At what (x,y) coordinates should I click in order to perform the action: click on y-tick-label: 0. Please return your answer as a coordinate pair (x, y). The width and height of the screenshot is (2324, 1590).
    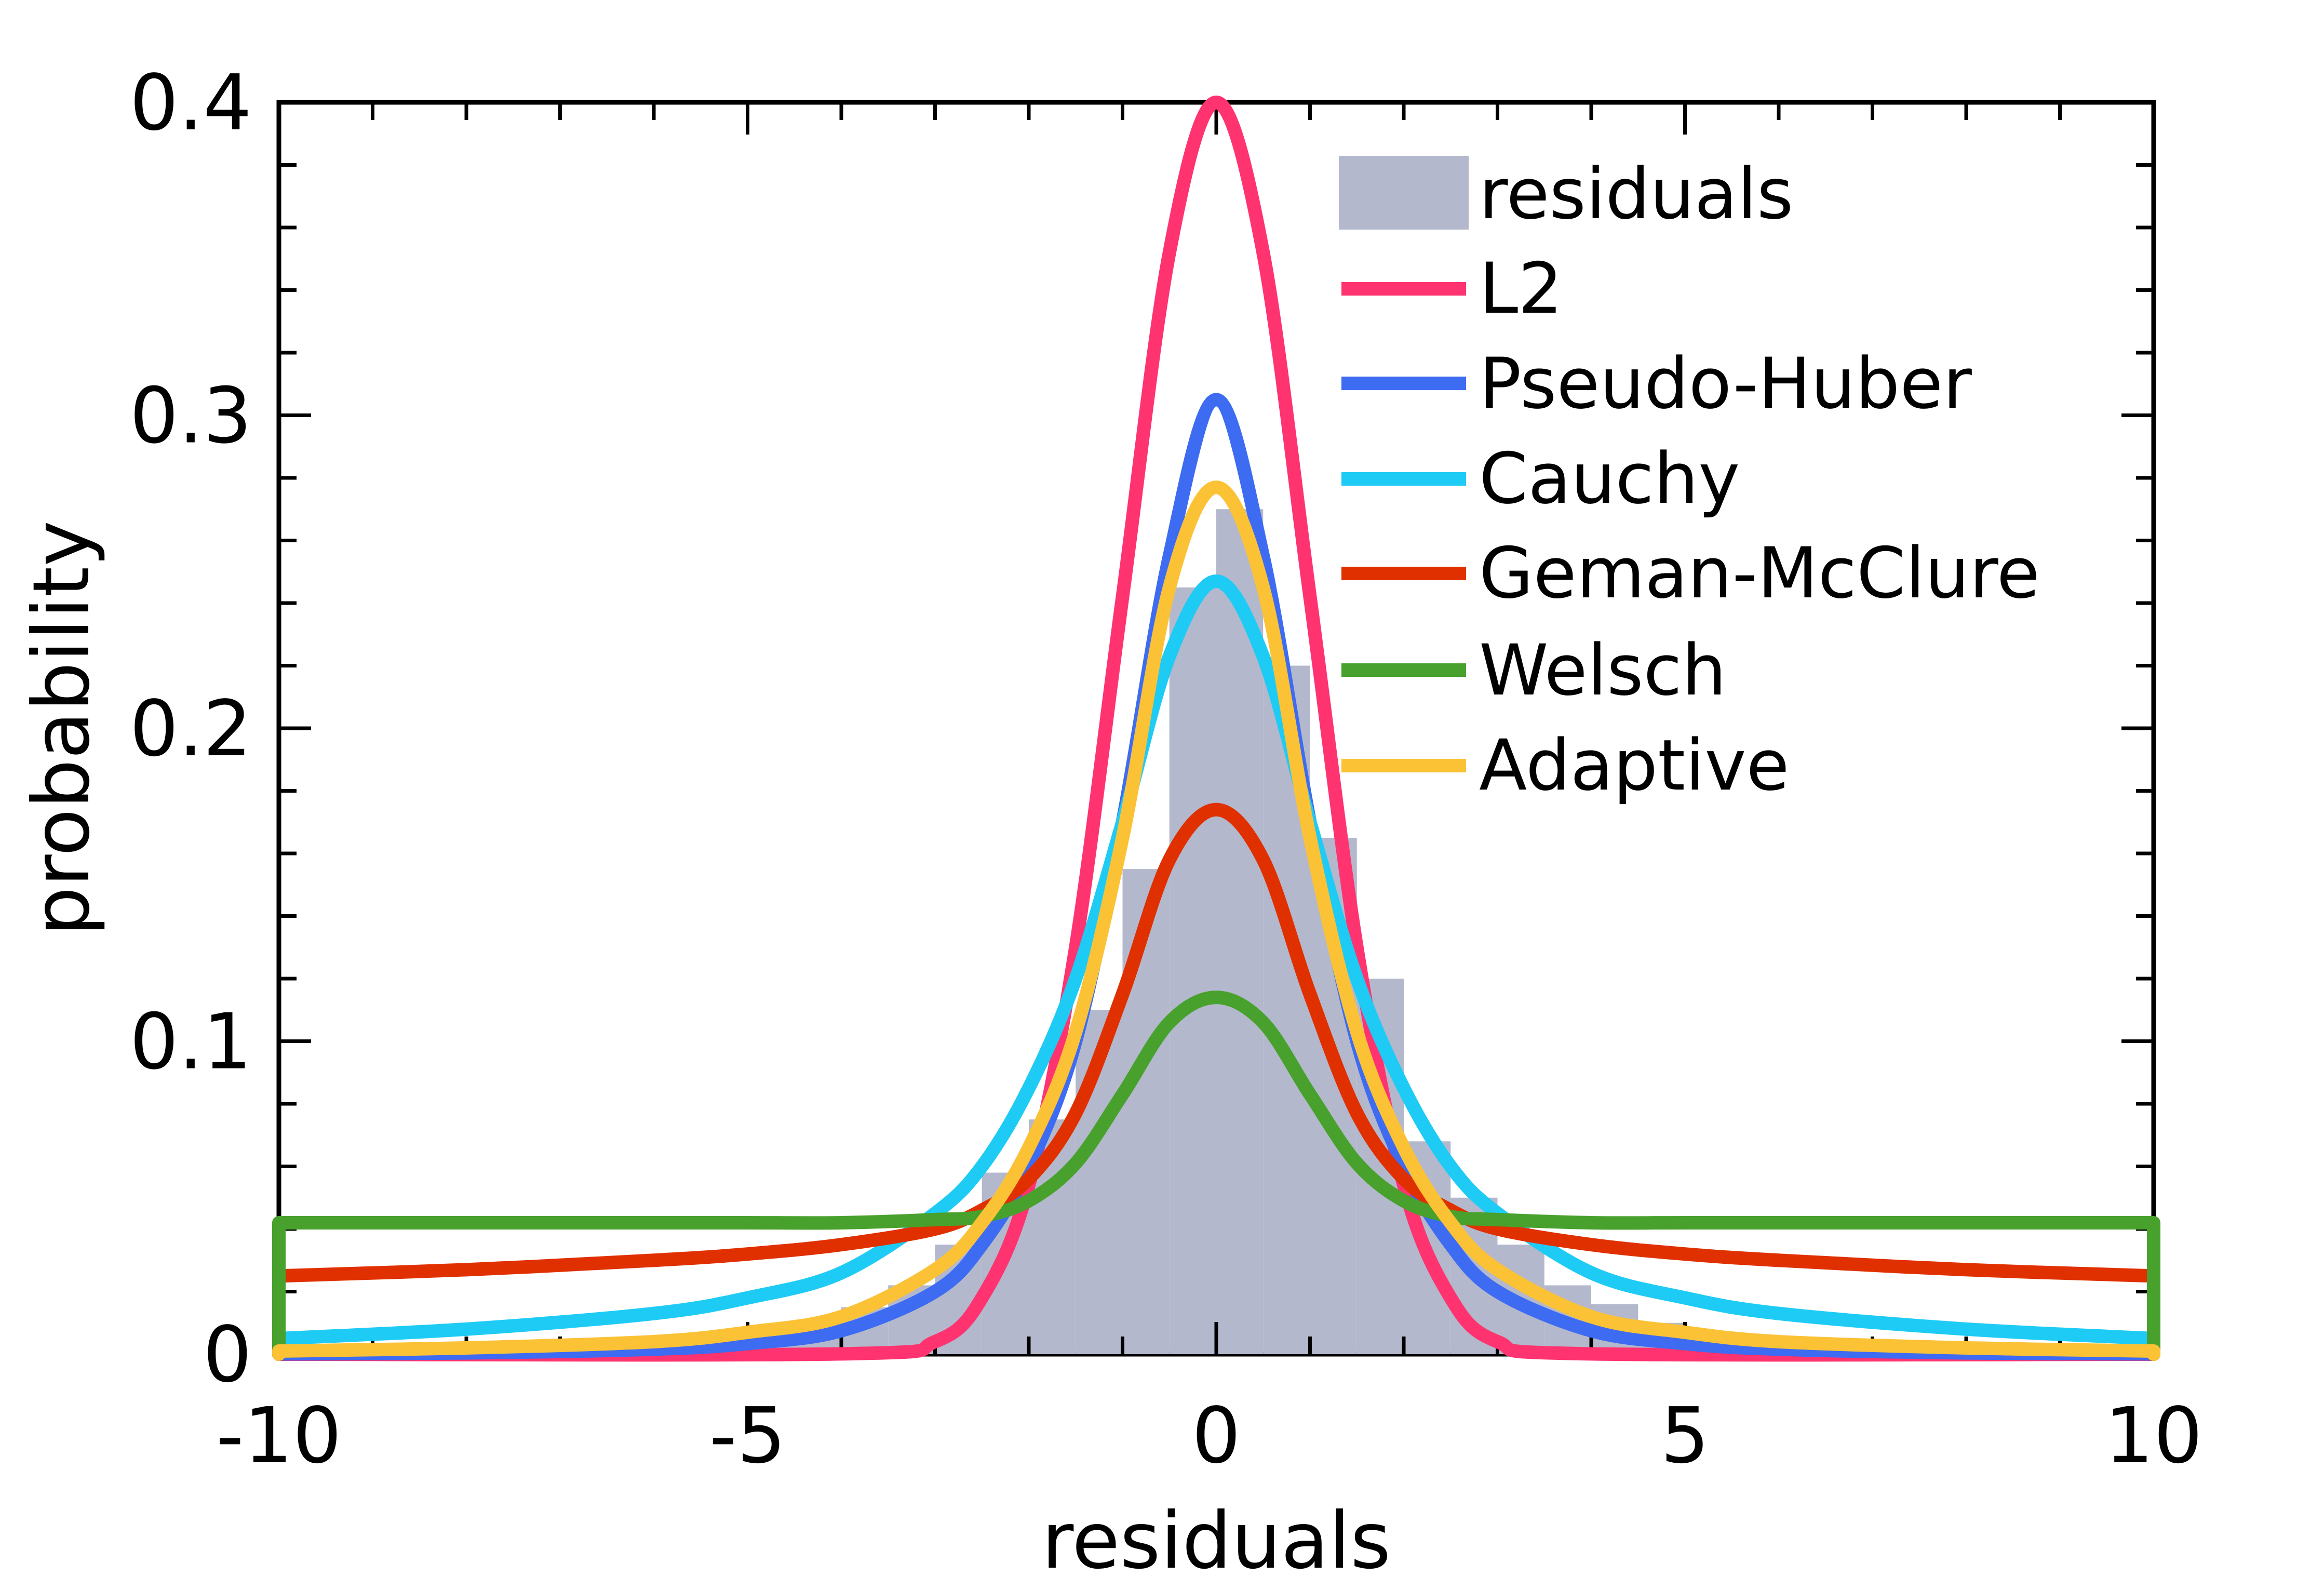
    Looking at the image, I should click on (227, 1354).